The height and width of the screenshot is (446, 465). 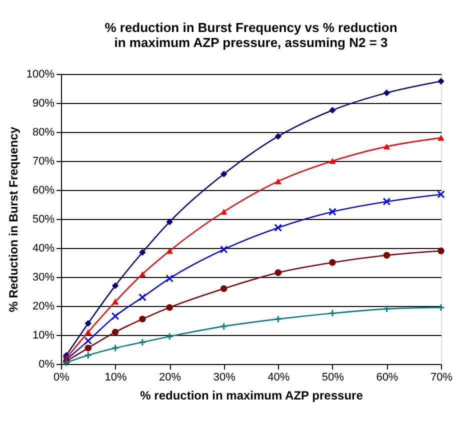 I want to click on y-tick-label: 70%, so click(x=43, y=162).